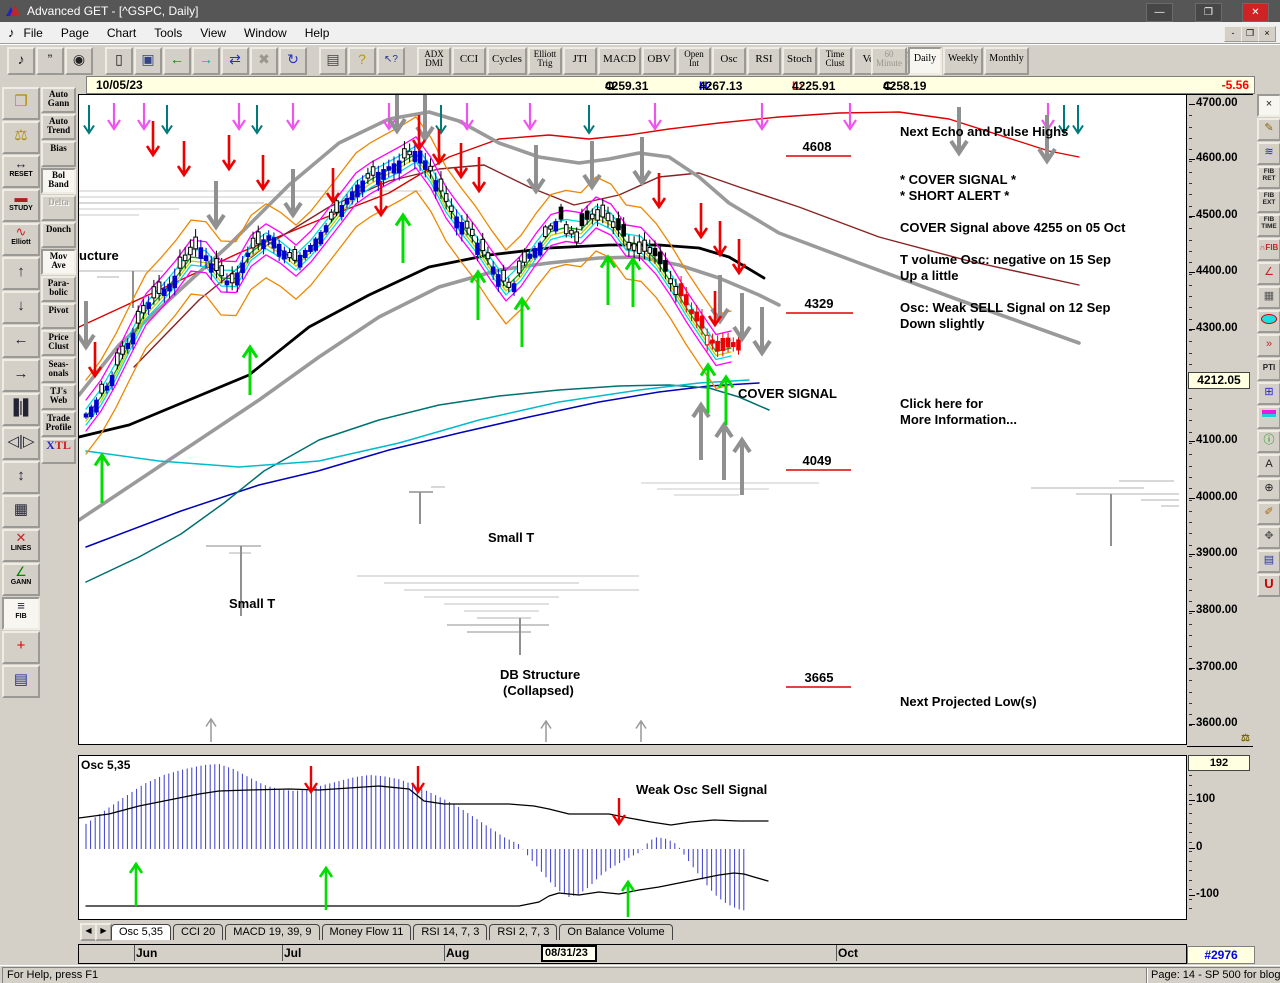  What do you see at coordinates (21, 61) in the screenshot?
I see `pin-chart-button: ♪` at bounding box center [21, 61].